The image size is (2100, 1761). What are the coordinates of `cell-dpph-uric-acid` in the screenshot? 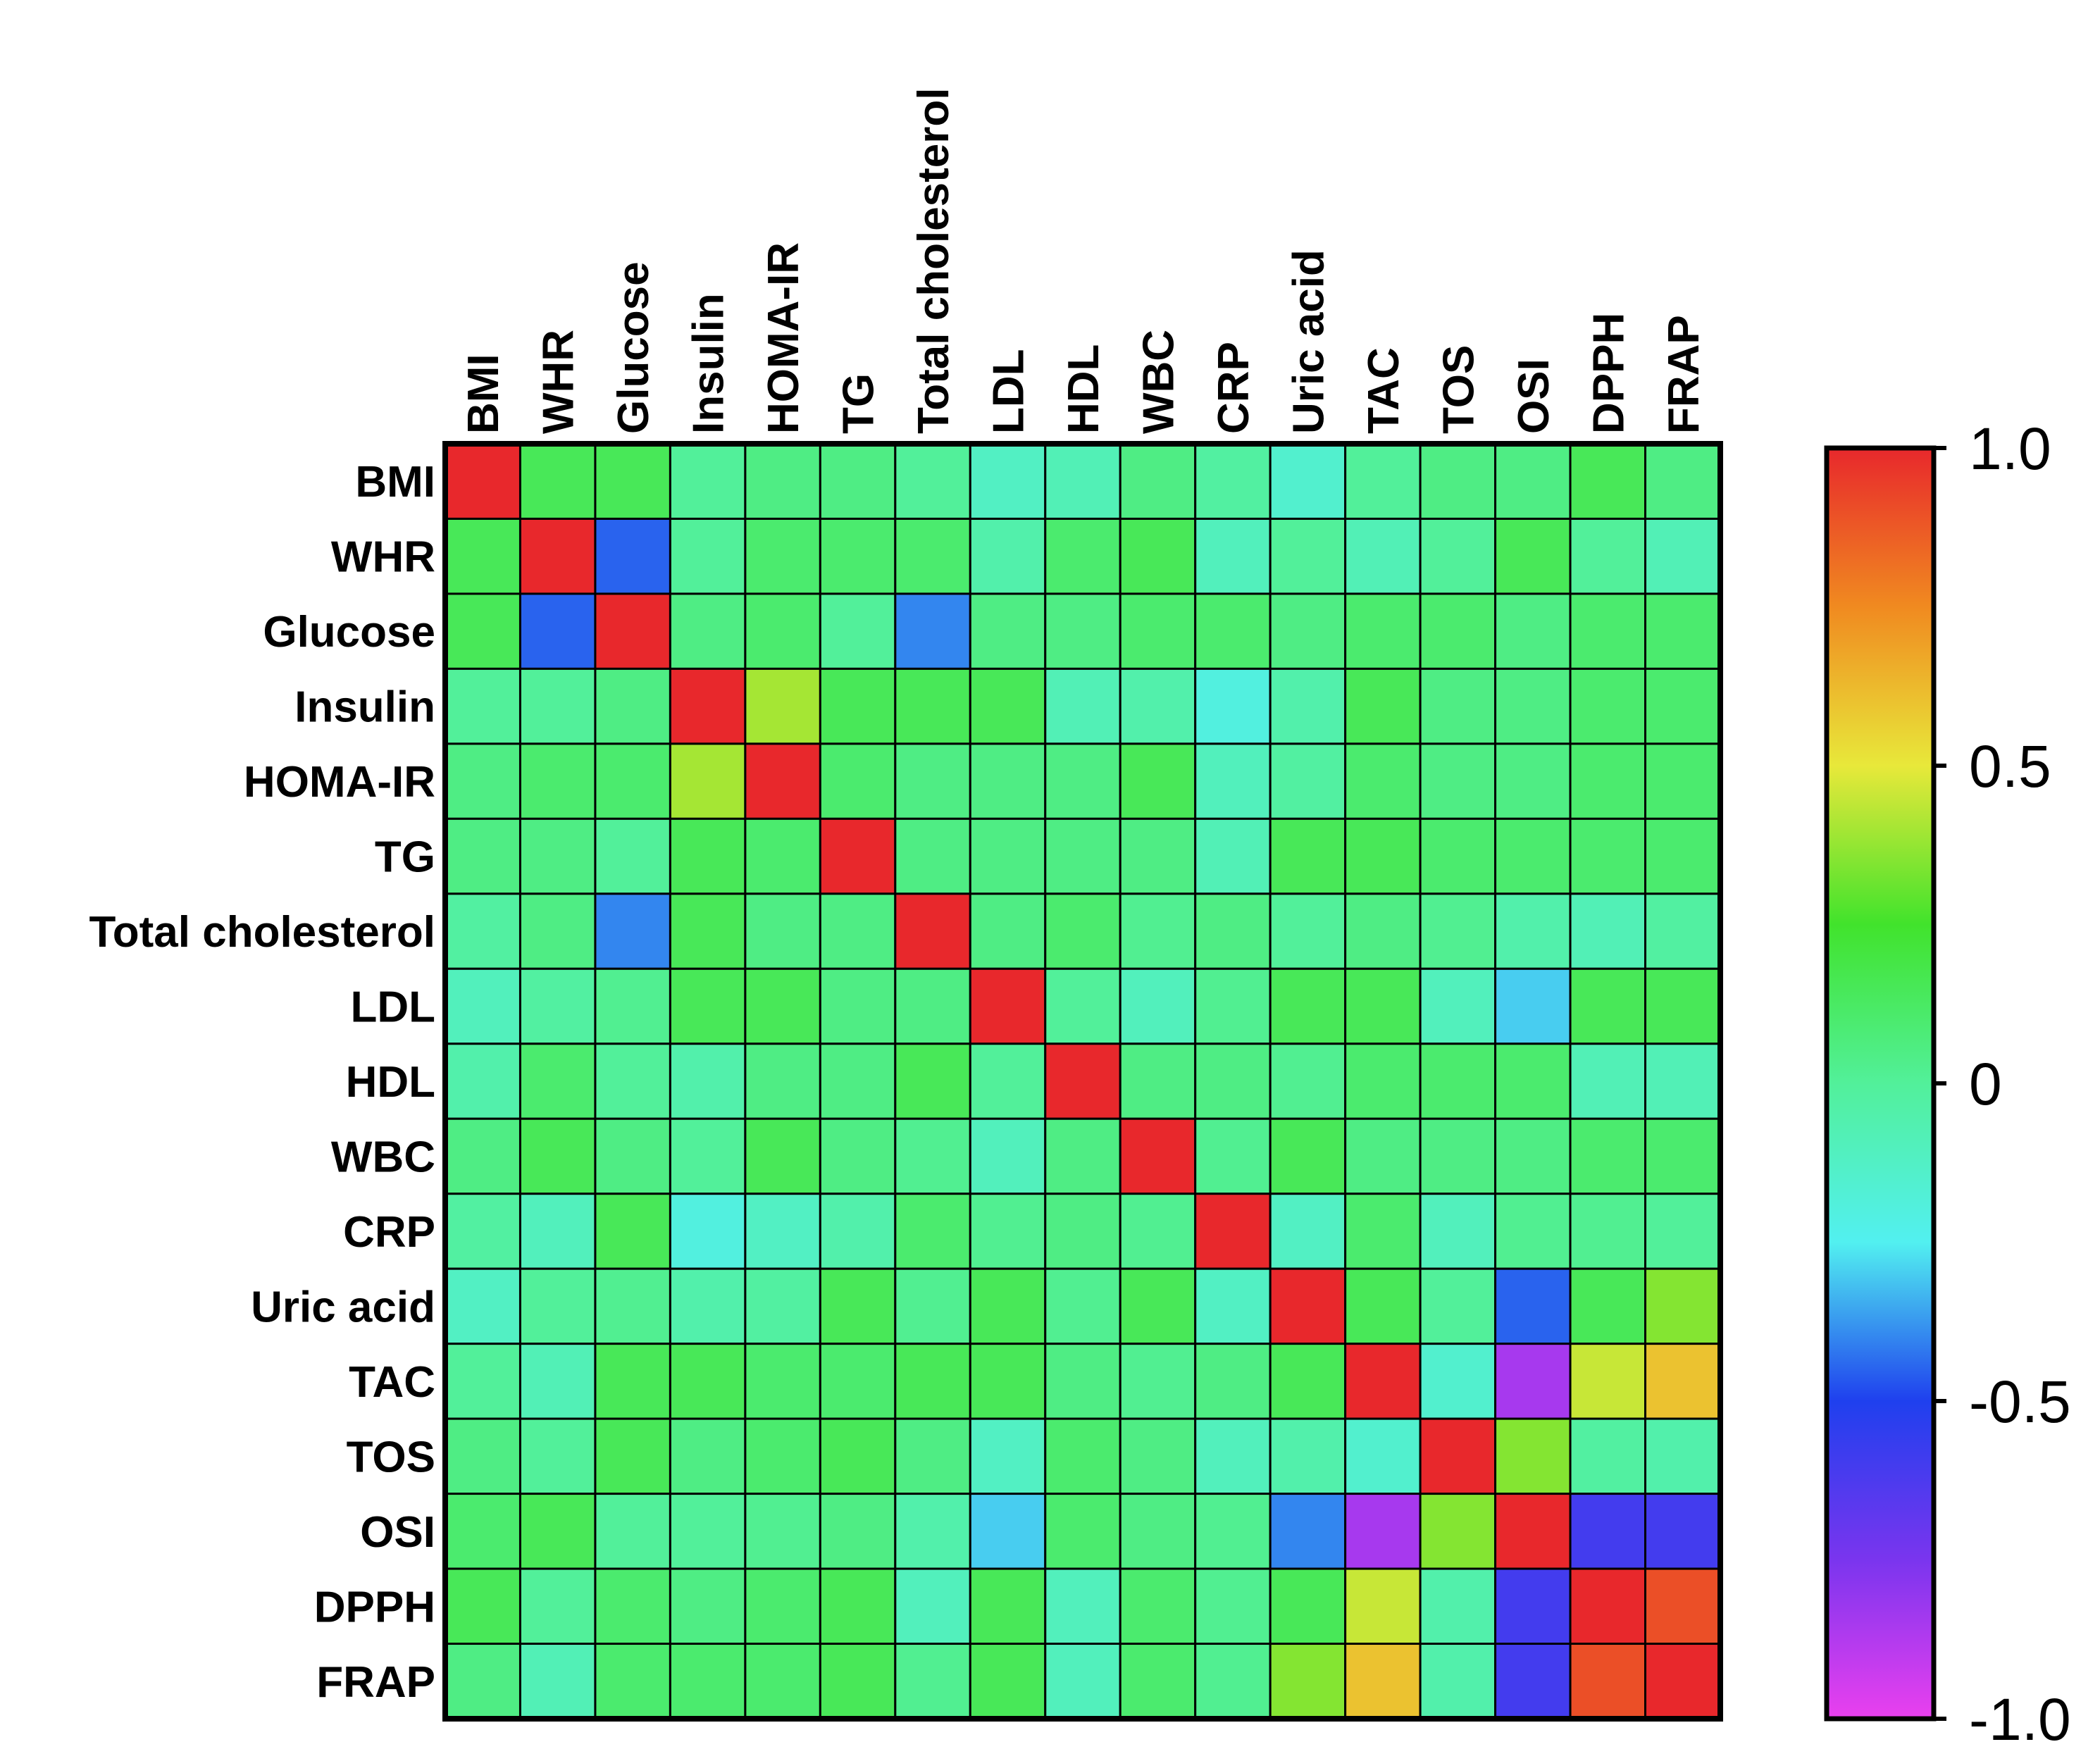 It's located at (1308, 1606).